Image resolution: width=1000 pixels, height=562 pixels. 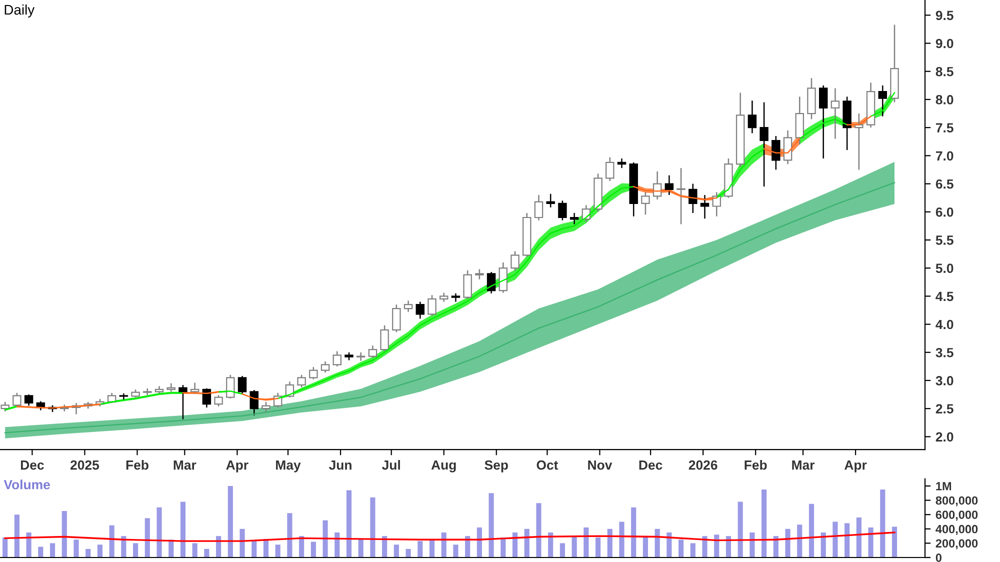 I want to click on y-tick-label: 800,000, so click(x=957, y=501).